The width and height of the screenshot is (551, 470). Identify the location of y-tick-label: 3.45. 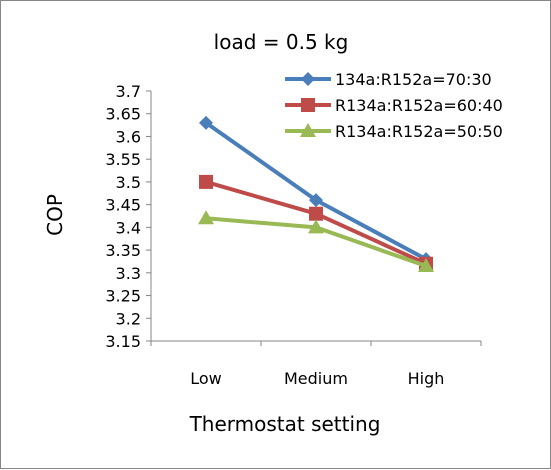
(123, 205).